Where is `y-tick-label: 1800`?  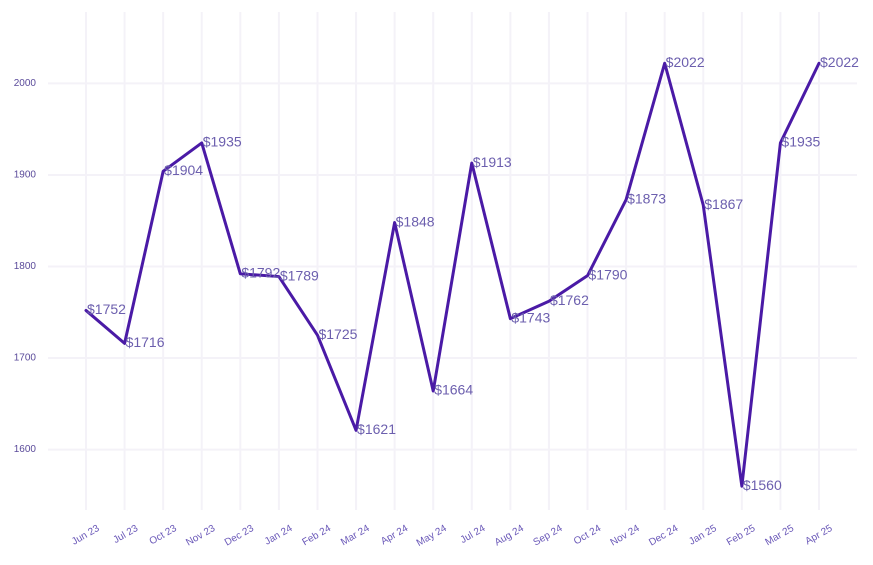 y-tick-label: 1800 is located at coordinates (25, 266).